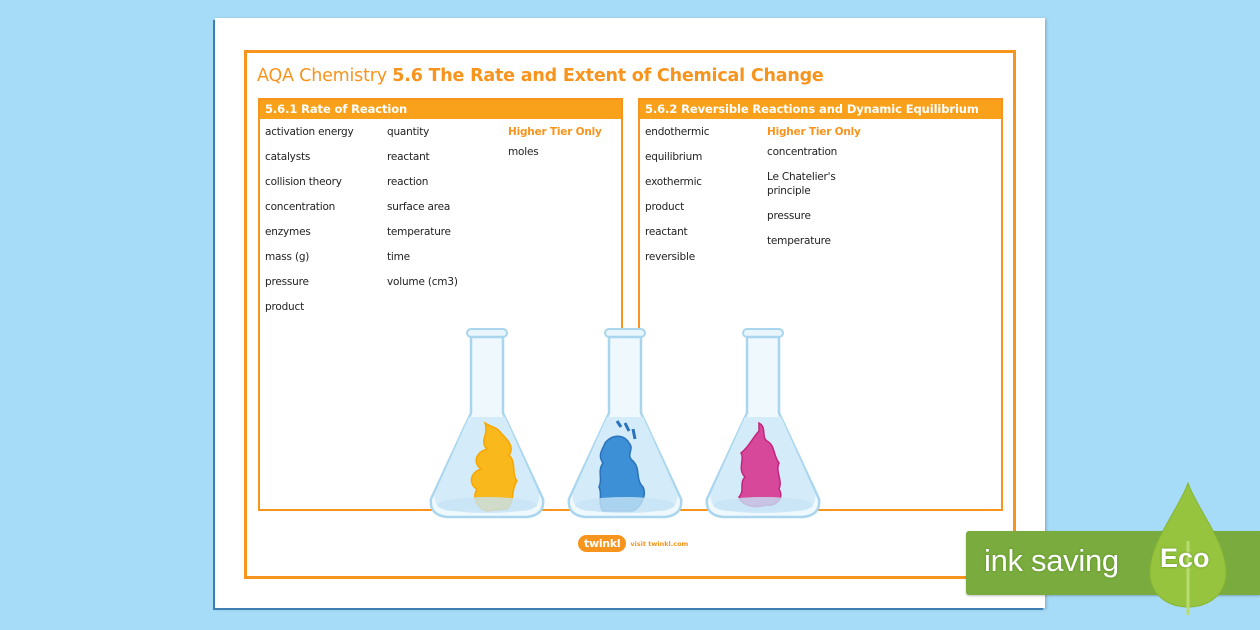 This screenshot has height=630, width=1260. Describe the element at coordinates (422, 282) in the screenshot. I see `term: volume (cm3)` at that location.